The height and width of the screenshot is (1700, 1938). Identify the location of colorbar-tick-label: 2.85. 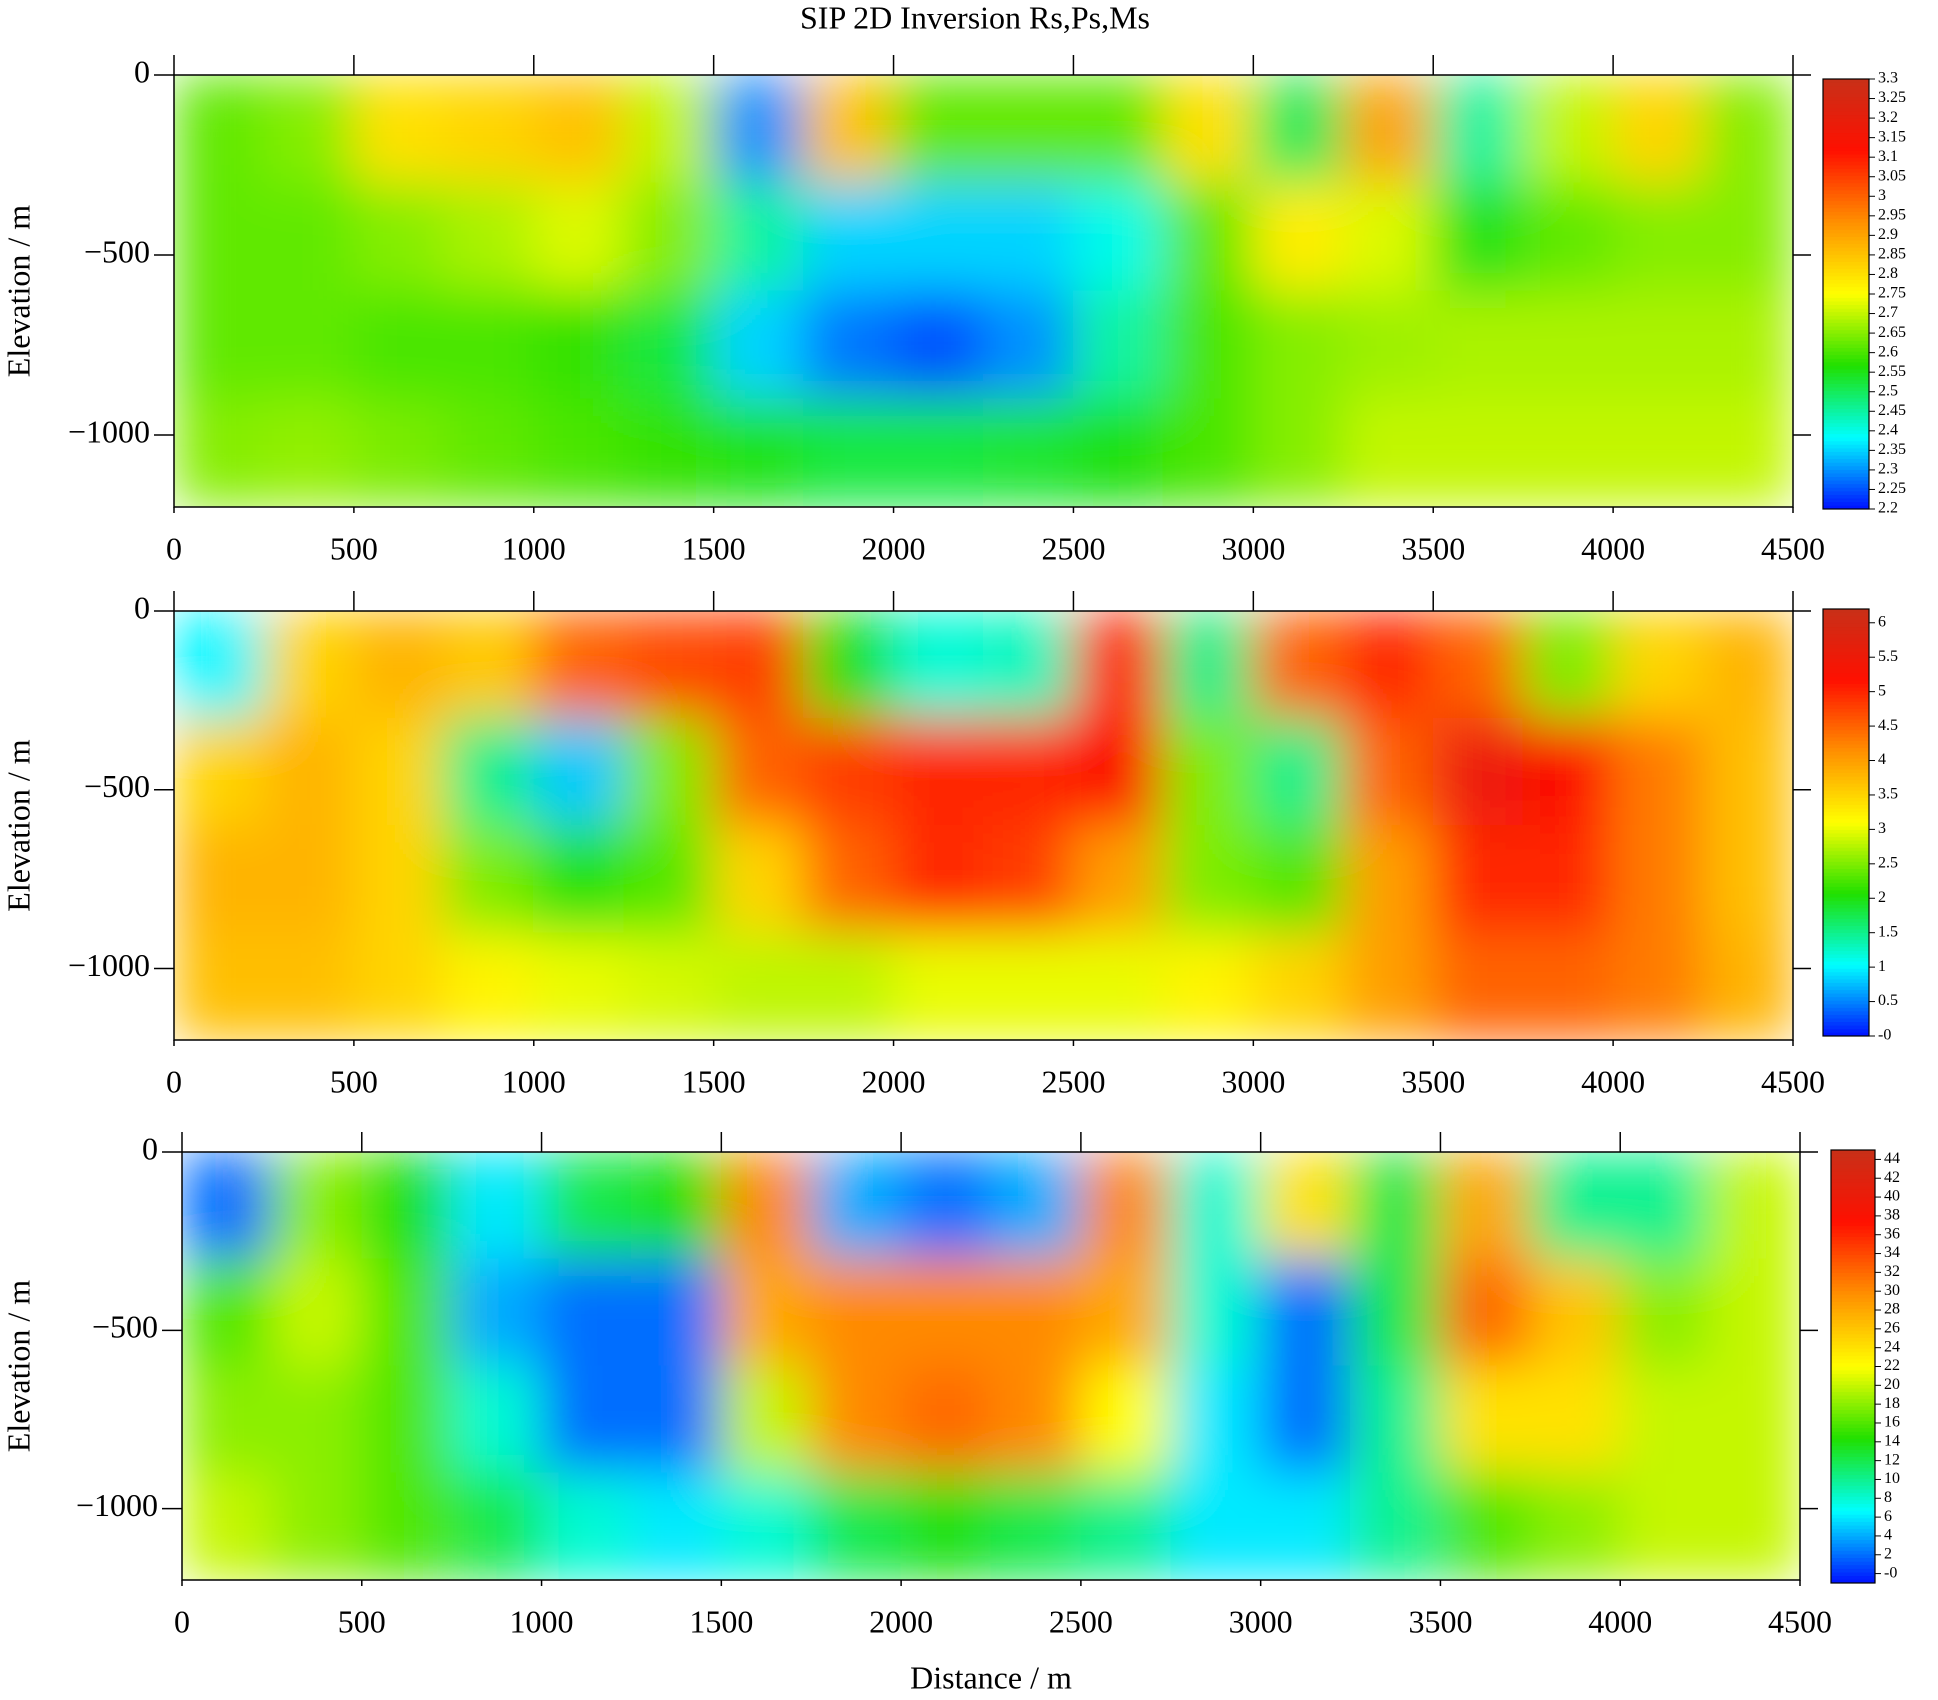
(1892, 254).